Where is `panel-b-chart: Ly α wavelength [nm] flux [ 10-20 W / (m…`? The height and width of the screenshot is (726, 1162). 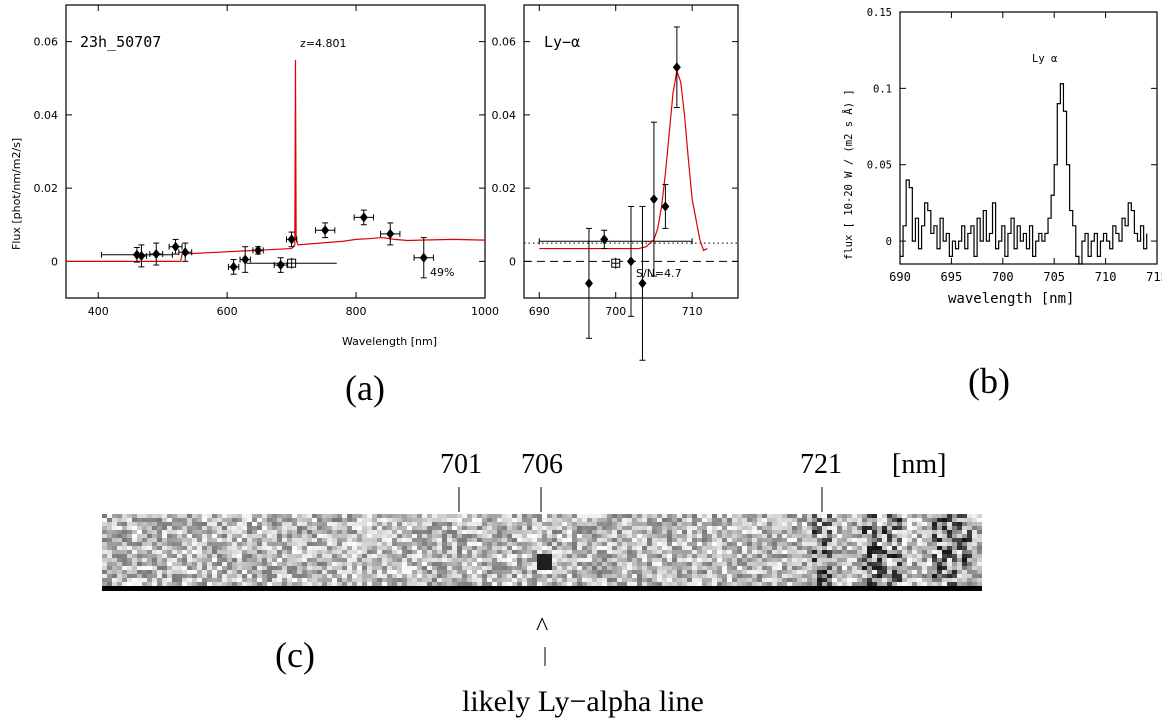 panel-b-chart: Ly α wavelength [nm] flux [ 10-20 W / (m… is located at coordinates (1002, 157).